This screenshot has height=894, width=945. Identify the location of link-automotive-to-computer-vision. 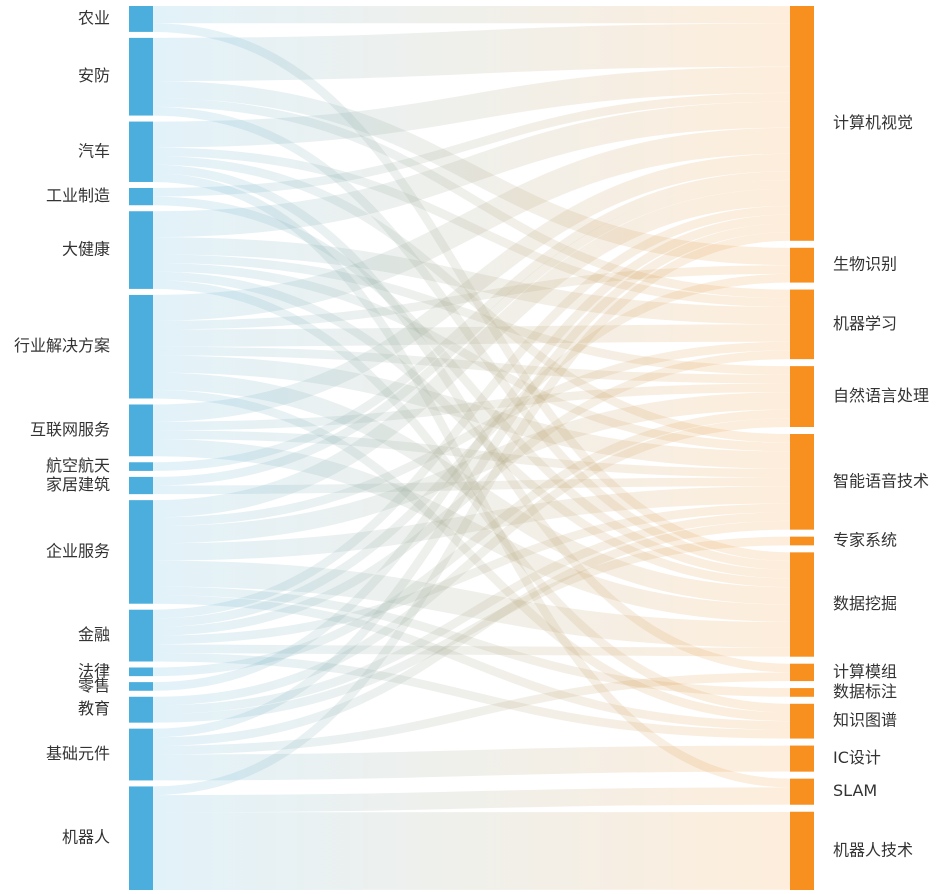
(471, 107).